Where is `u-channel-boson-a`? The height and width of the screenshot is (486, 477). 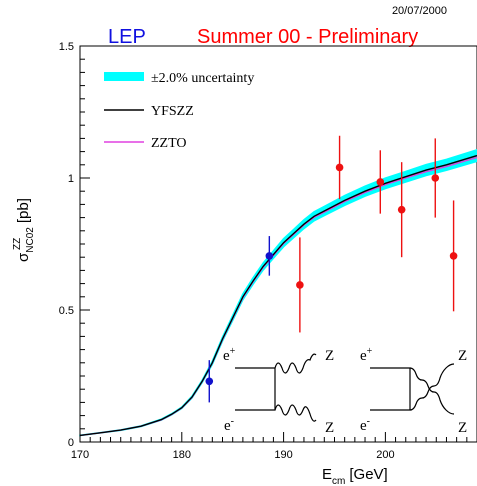
u-channel-boson-a is located at coordinates (432, 391).